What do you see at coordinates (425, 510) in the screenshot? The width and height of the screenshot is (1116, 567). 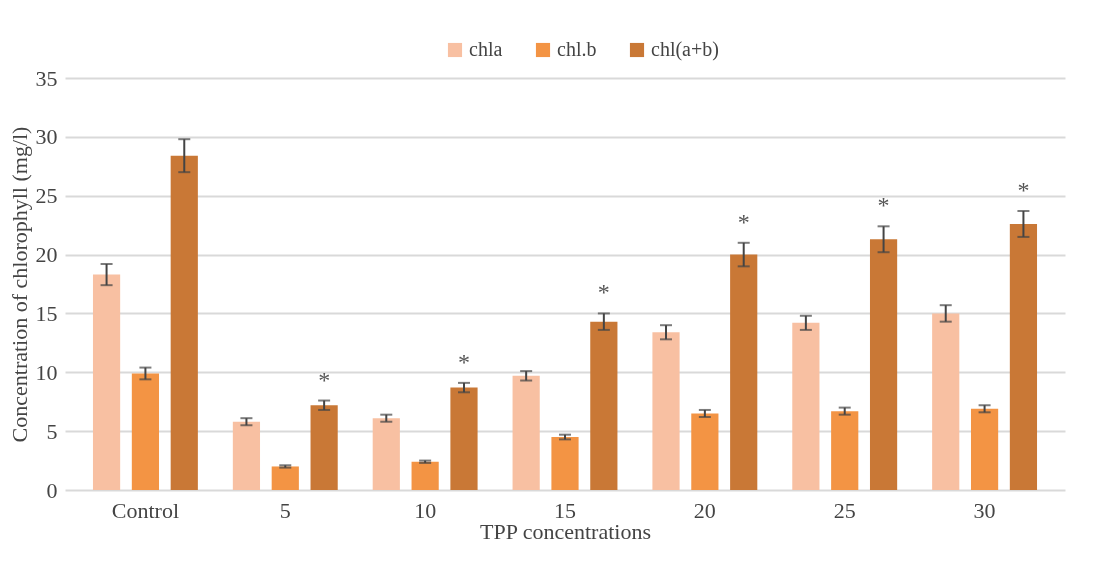 I see `x-tick-label: 10` at bounding box center [425, 510].